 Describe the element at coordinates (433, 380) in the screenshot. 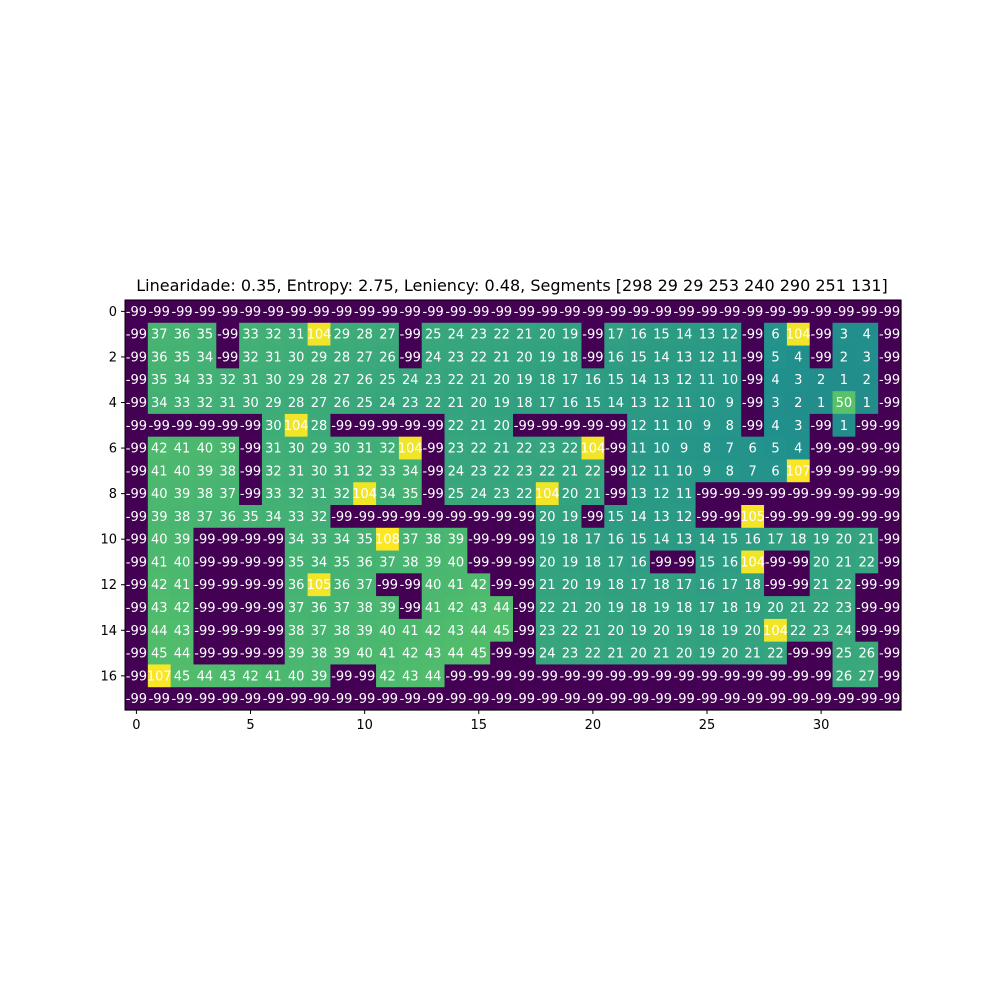

I see `cell-value: 23` at that location.